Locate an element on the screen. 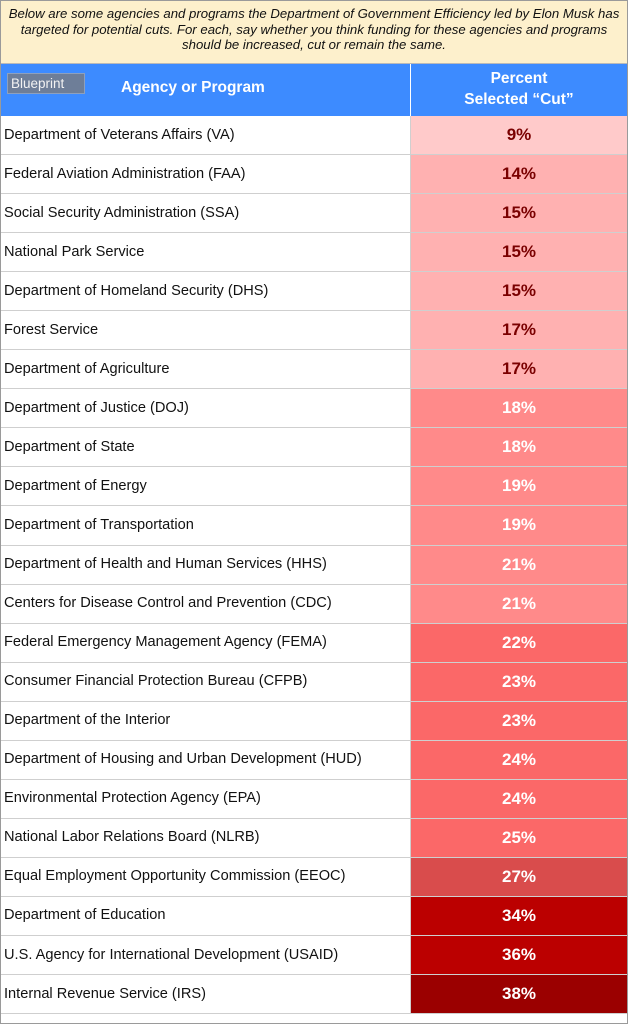 The width and height of the screenshot is (628, 1024). agency-name-cell: Forest Service is located at coordinates (206, 330).